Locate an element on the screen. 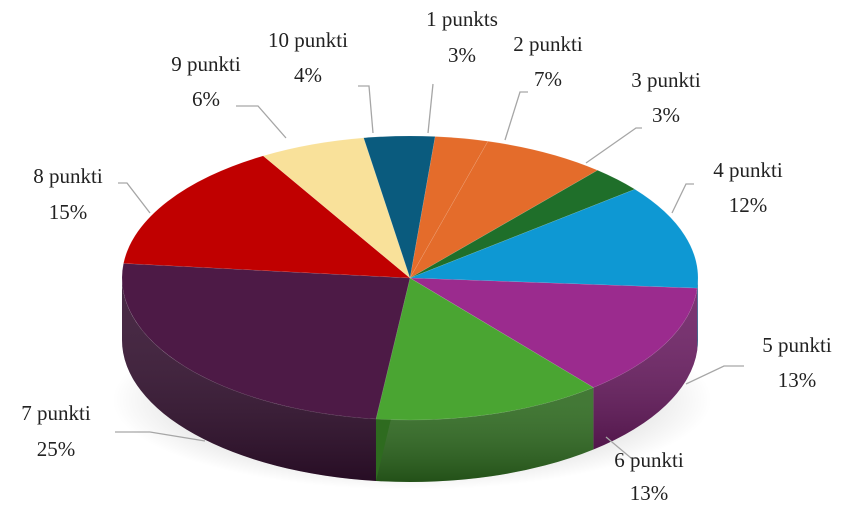 Image resolution: width=846 pixels, height=512 pixels. slice-top-3-punkti is located at coordinates (522, 224).